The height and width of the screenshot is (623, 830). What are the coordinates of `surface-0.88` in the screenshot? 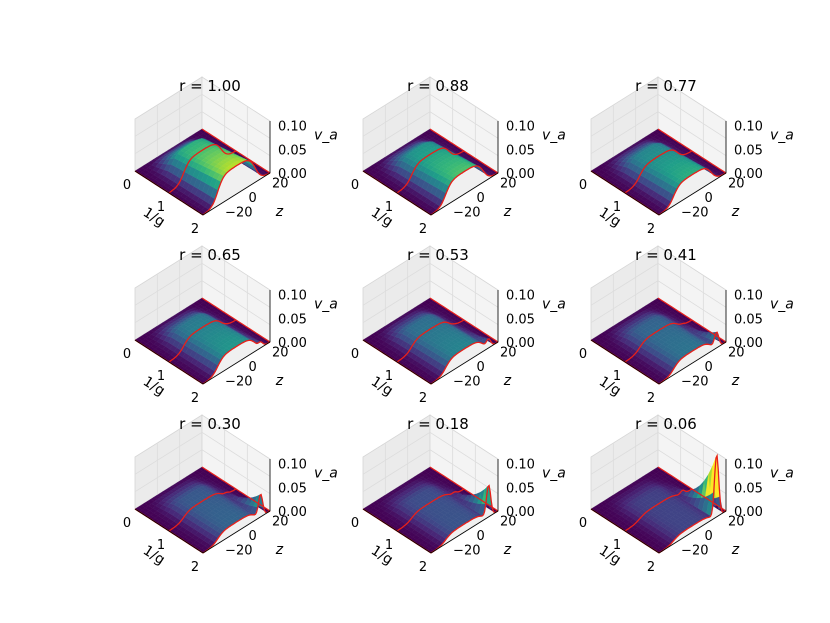 It's located at (430, 171).